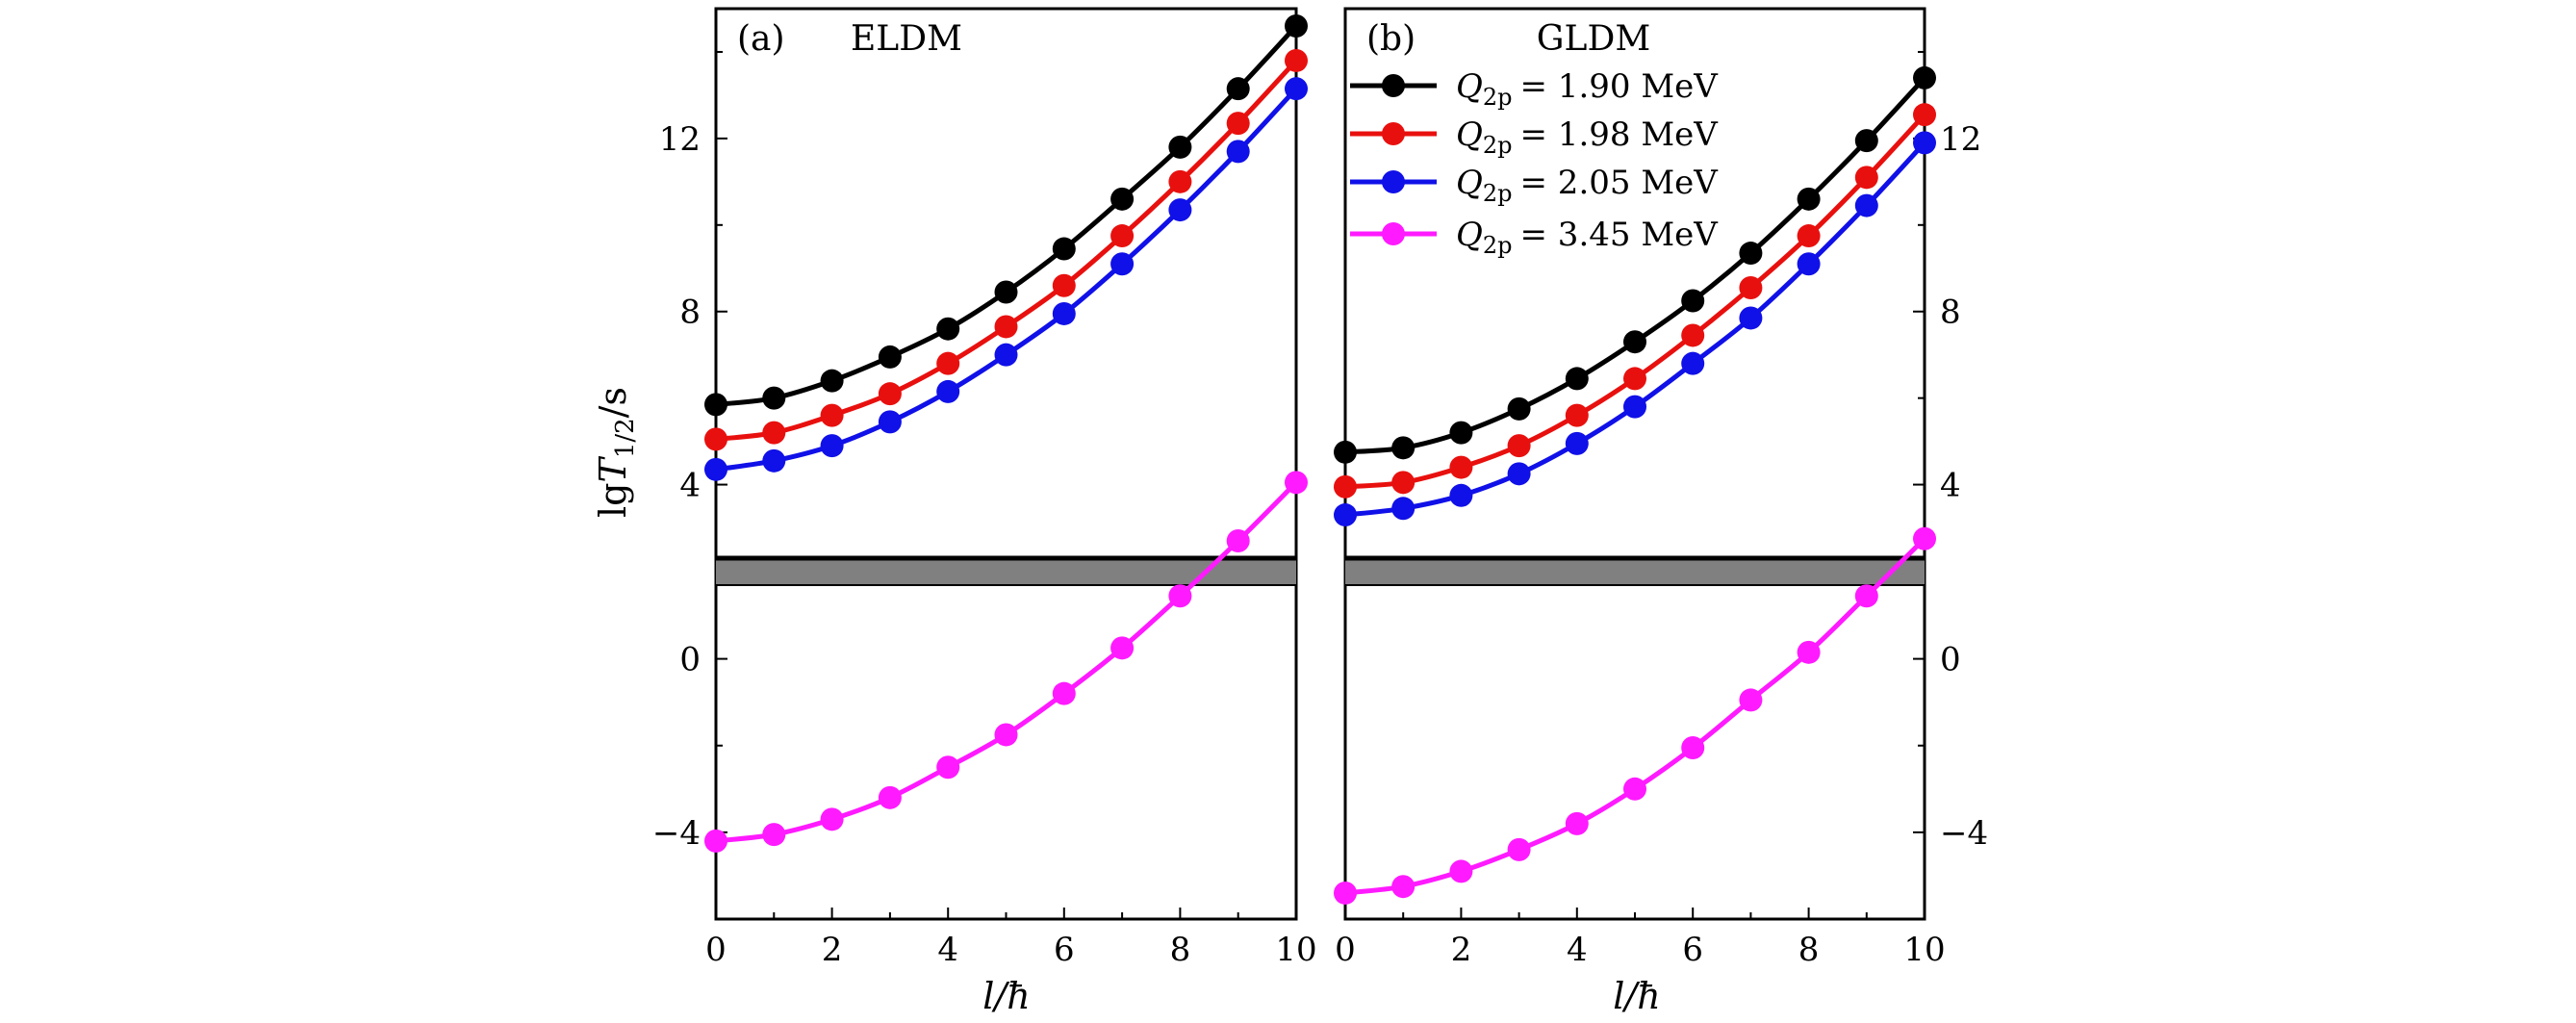 This screenshot has height=1023, width=2576. I want to click on y-axis-title-unit: /s, so click(613, 402).